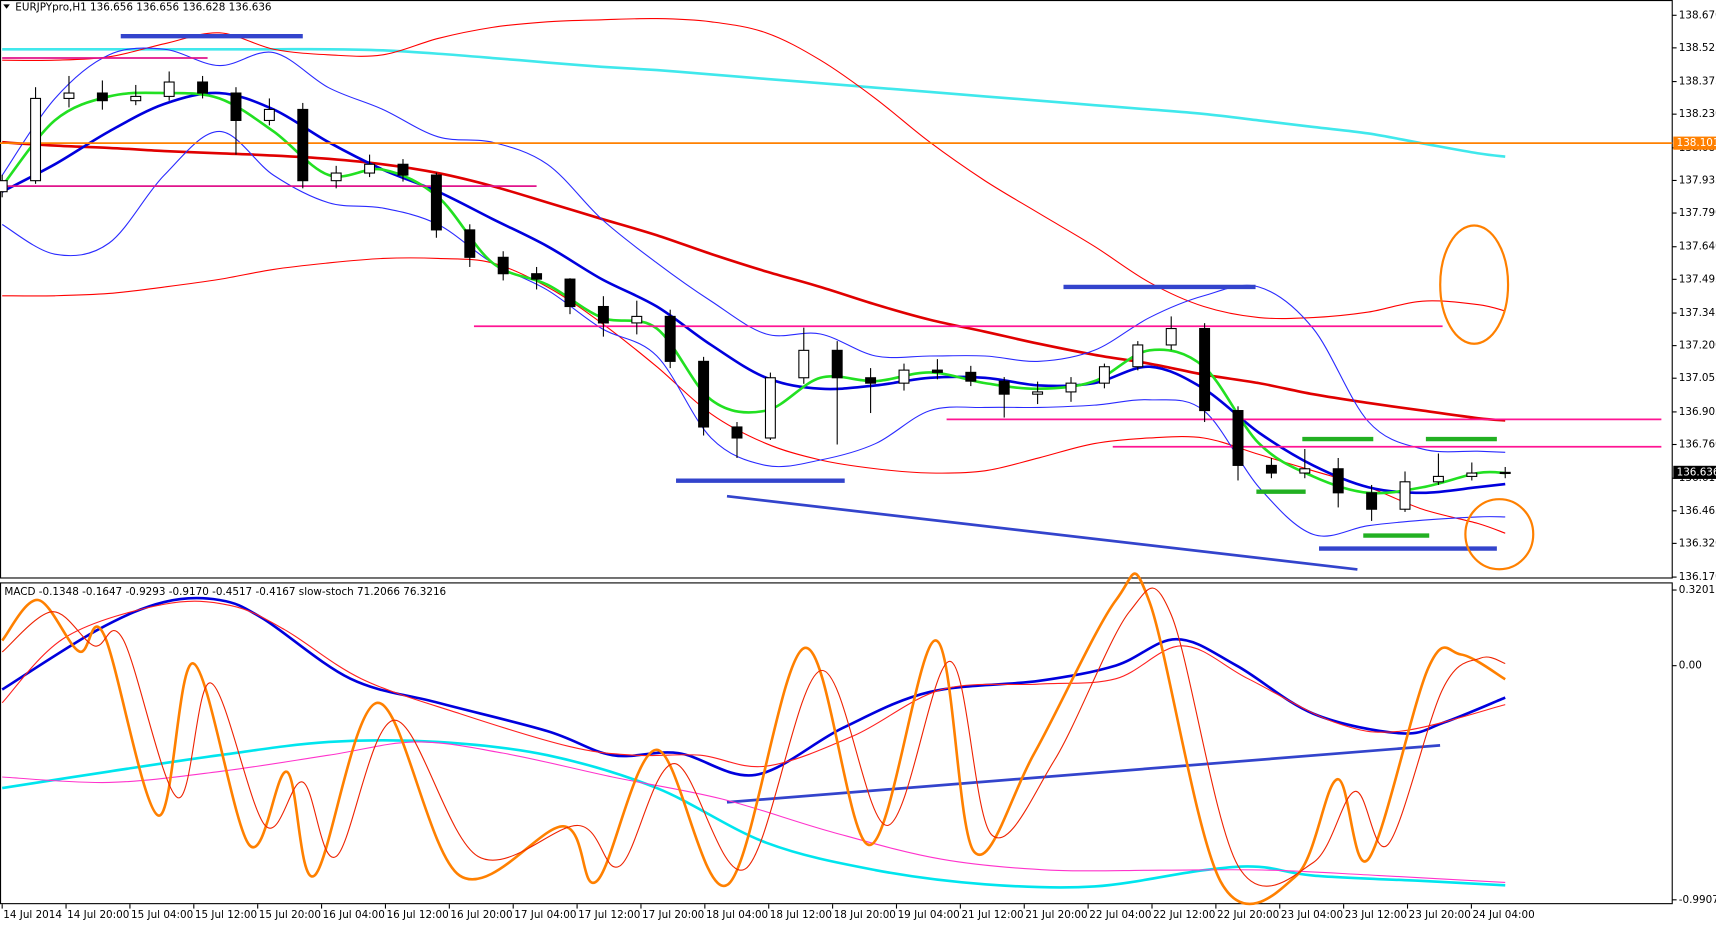 This screenshot has height=925, width=1716. What do you see at coordinates (1120, 915) in the screenshot?
I see `x-tick-label: 22 Jul 04:00` at bounding box center [1120, 915].